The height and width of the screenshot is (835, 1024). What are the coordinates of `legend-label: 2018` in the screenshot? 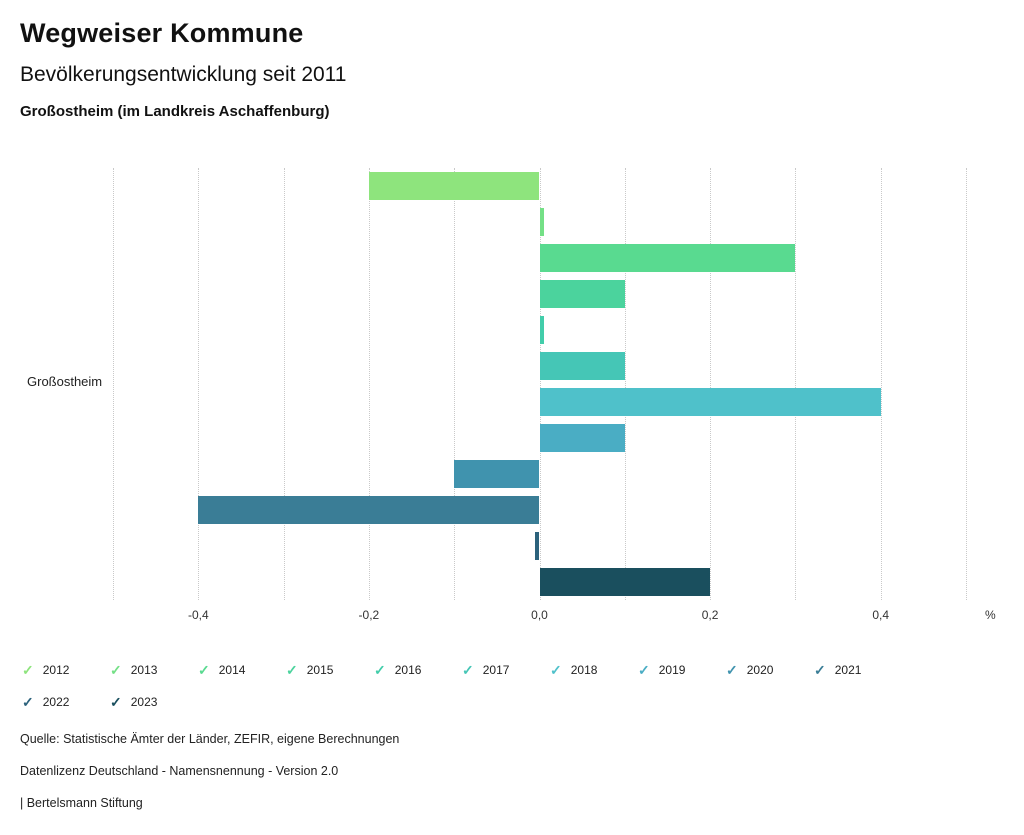 It's located at (584, 670).